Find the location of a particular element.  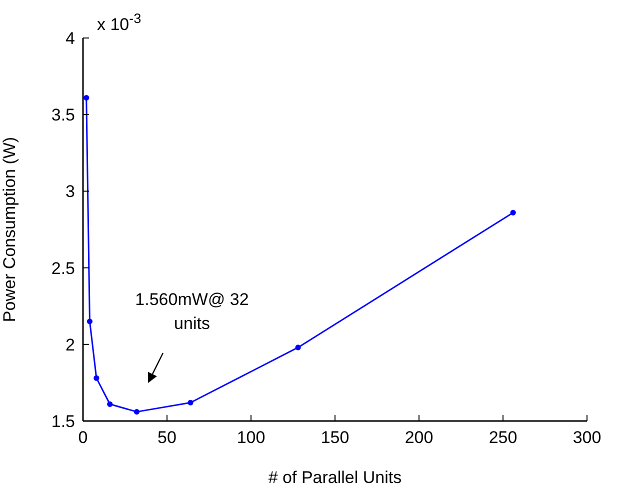

text: x 10$^{-3}$ is located at coordinates (119, 22).